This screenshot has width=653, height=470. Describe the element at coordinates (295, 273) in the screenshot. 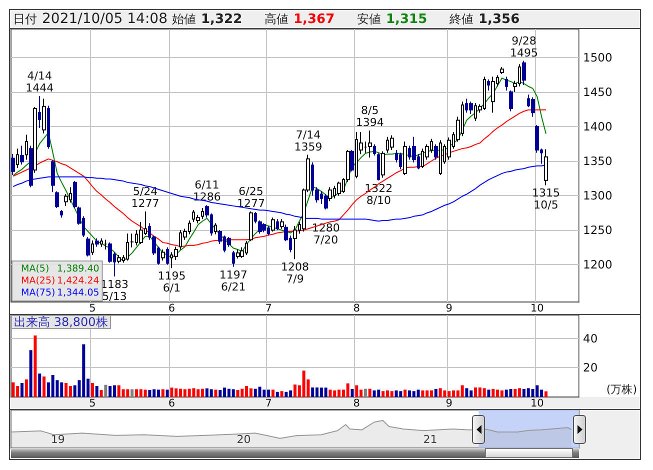

I see `annotation: 1208 7/9` at that location.